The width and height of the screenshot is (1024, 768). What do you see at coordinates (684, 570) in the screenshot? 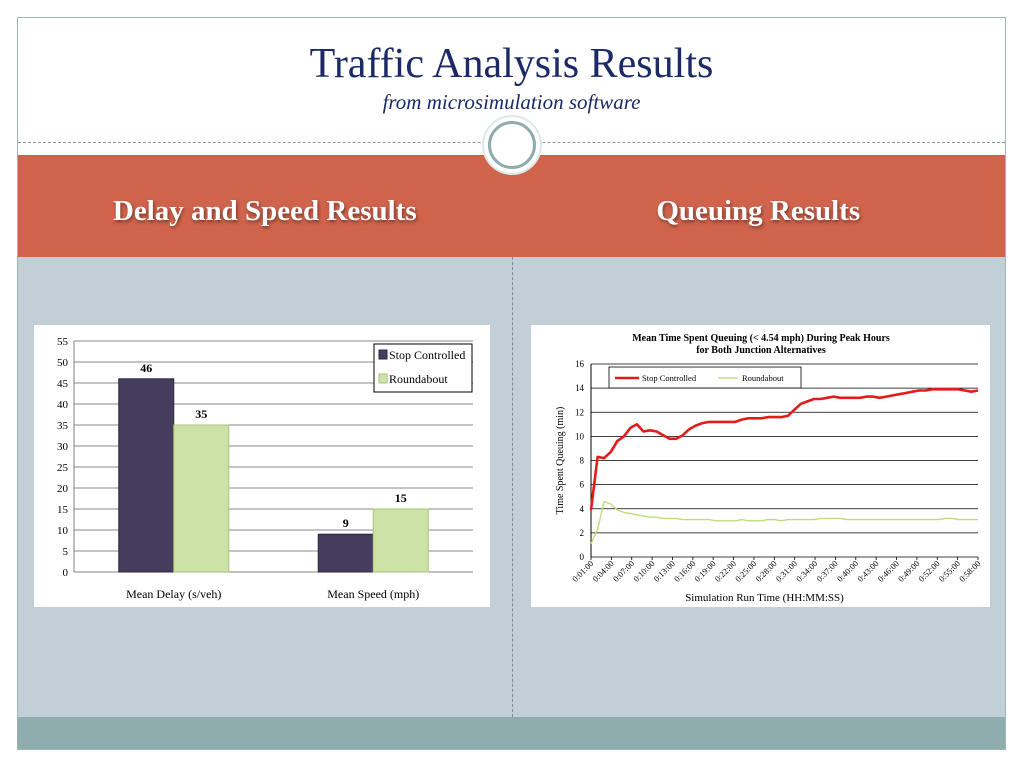
I see `x-tick-label: 0:16:00` at bounding box center [684, 570].